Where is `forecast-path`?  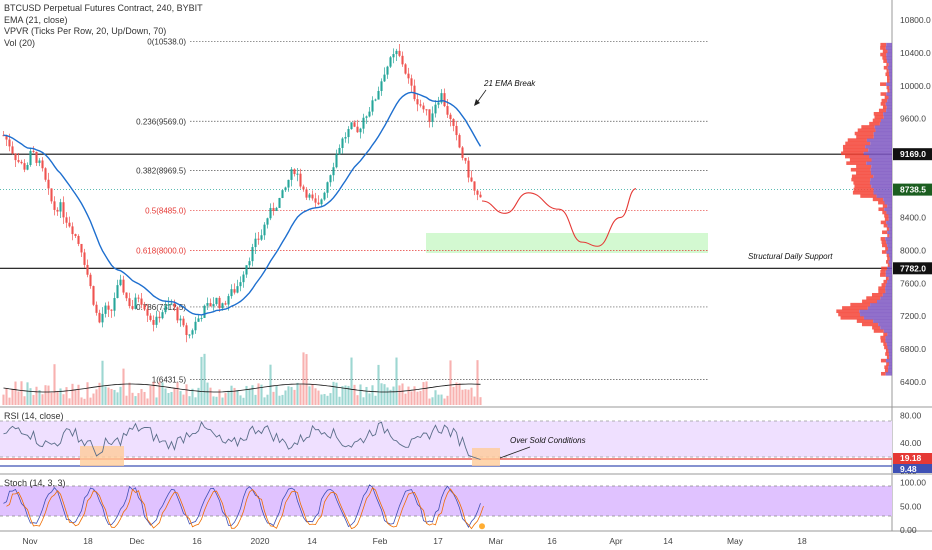
forecast-path is located at coordinates (559, 217).